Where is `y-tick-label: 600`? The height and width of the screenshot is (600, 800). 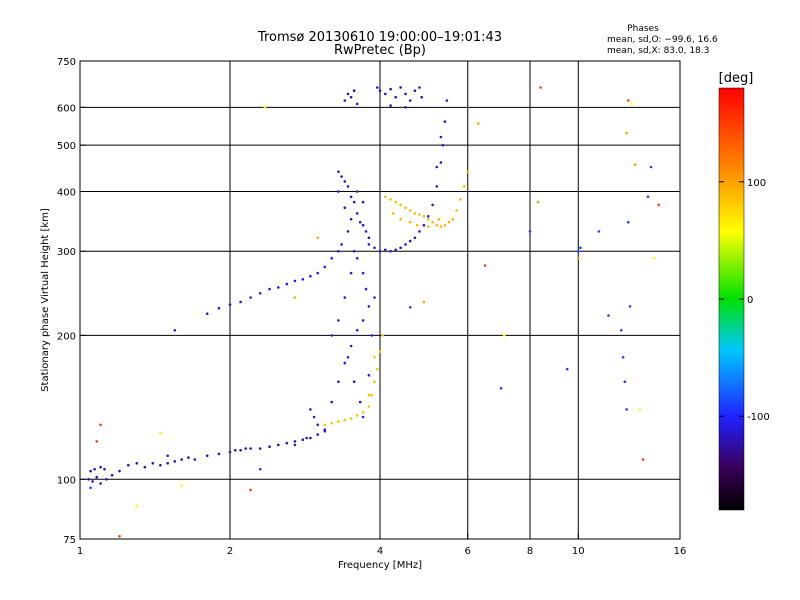 y-tick-label: 600 is located at coordinates (66, 108).